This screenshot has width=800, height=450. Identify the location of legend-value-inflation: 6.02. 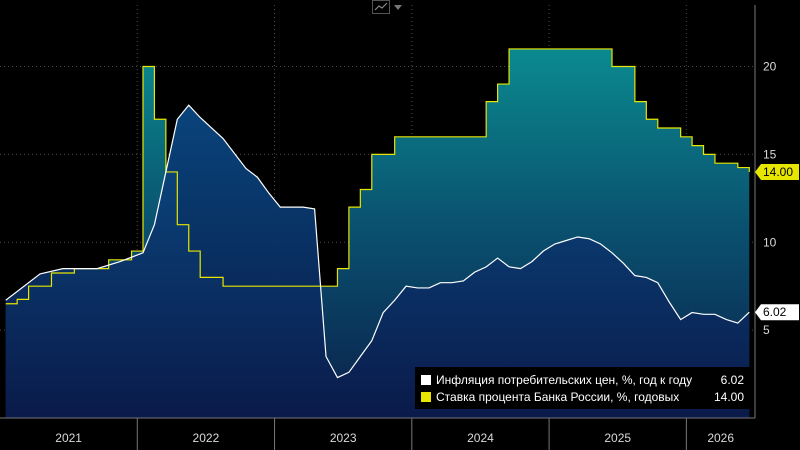
(732, 379).